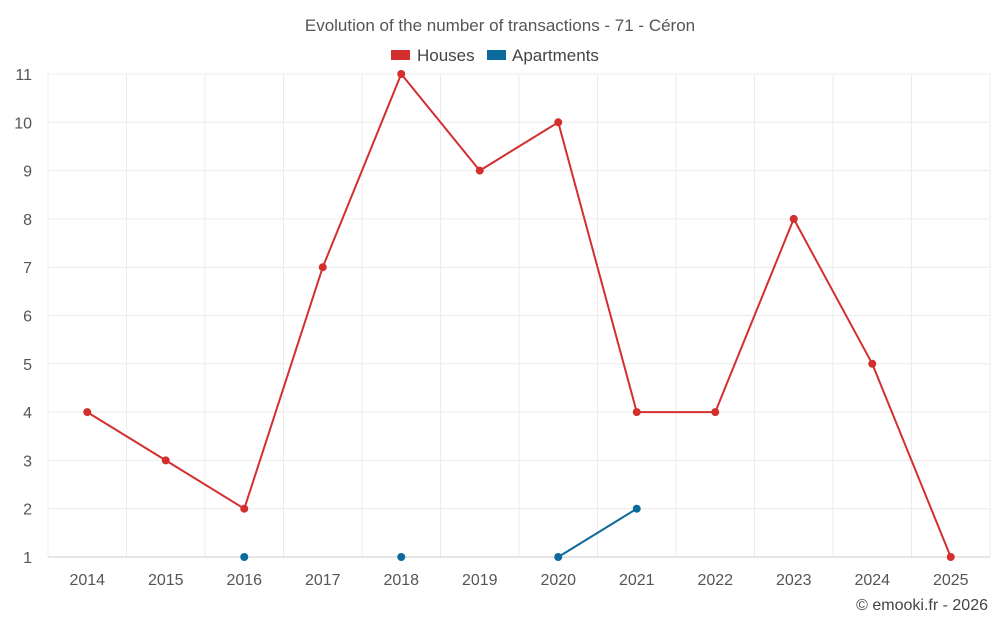 The width and height of the screenshot is (1000, 625). What do you see at coordinates (446, 55) in the screenshot?
I see `legend-label-houses: Houses` at bounding box center [446, 55].